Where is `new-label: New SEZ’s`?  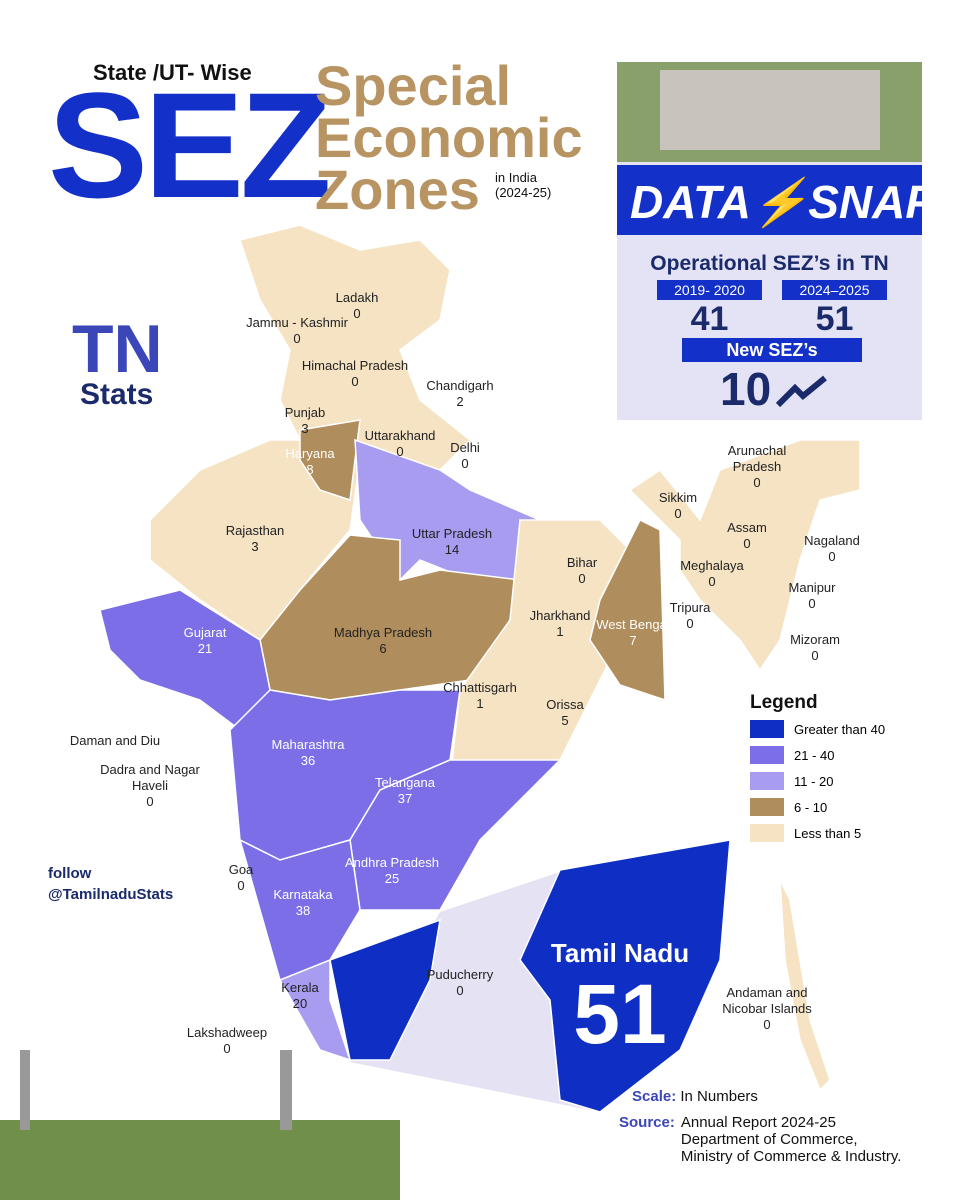 new-label: New SEZ’s is located at coordinates (772, 350).